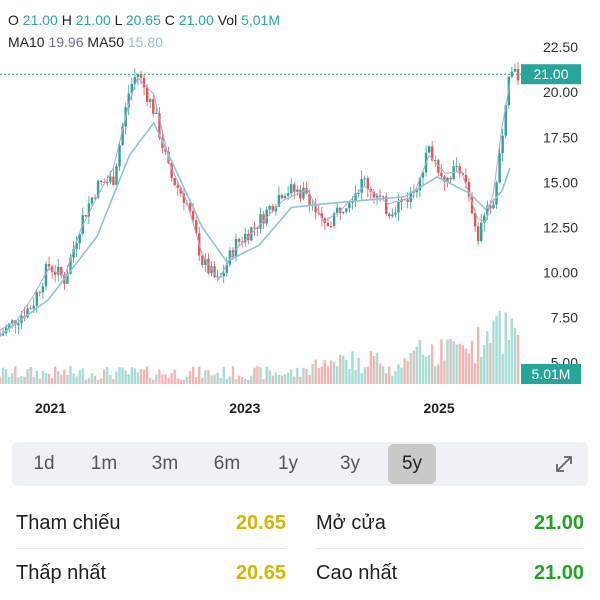  Describe the element at coordinates (350, 463) in the screenshot. I see `range-3y-button: 3y` at that location.